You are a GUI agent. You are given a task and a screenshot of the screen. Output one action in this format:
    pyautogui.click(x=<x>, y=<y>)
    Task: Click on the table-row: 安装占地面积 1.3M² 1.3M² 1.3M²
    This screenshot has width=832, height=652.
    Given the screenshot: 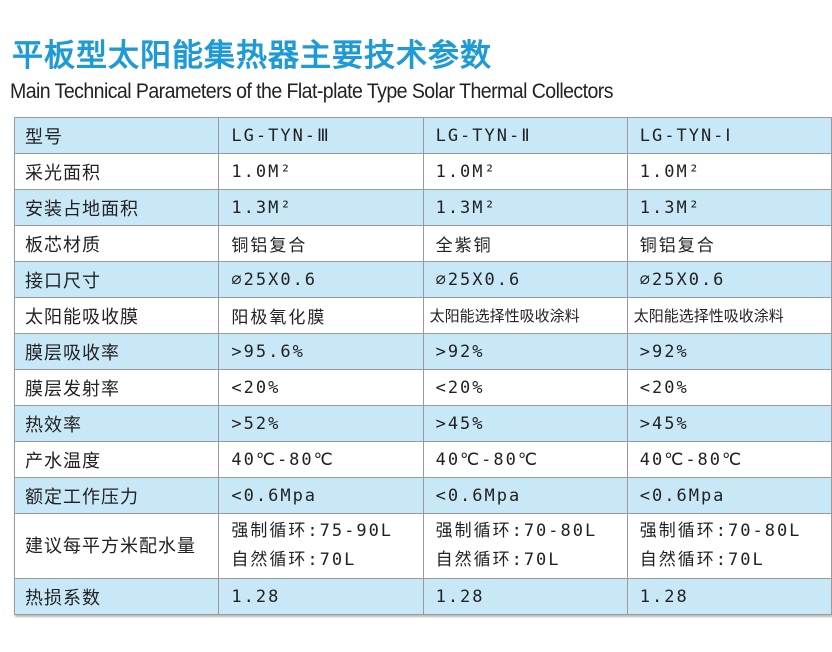 What is the action you would take?
    pyautogui.click(x=422, y=207)
    